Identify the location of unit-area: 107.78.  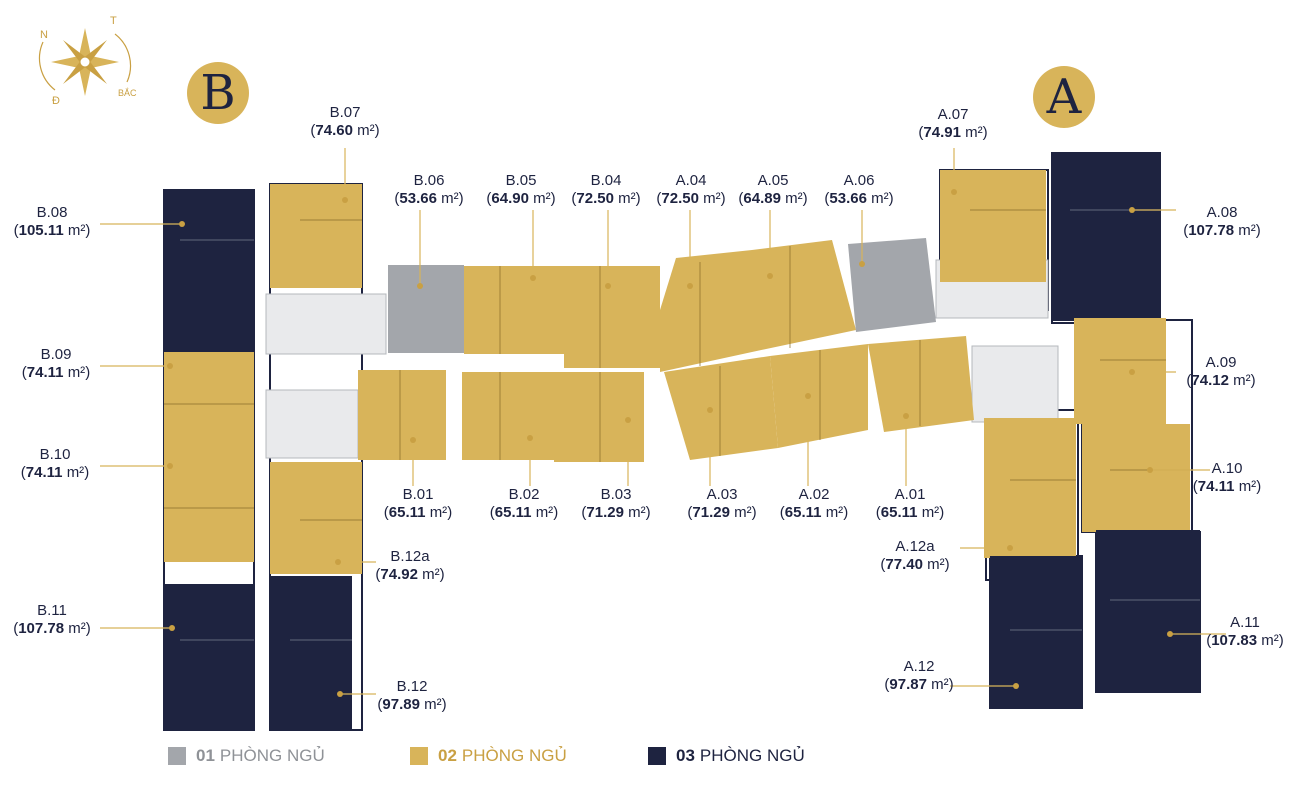
(41, 628).